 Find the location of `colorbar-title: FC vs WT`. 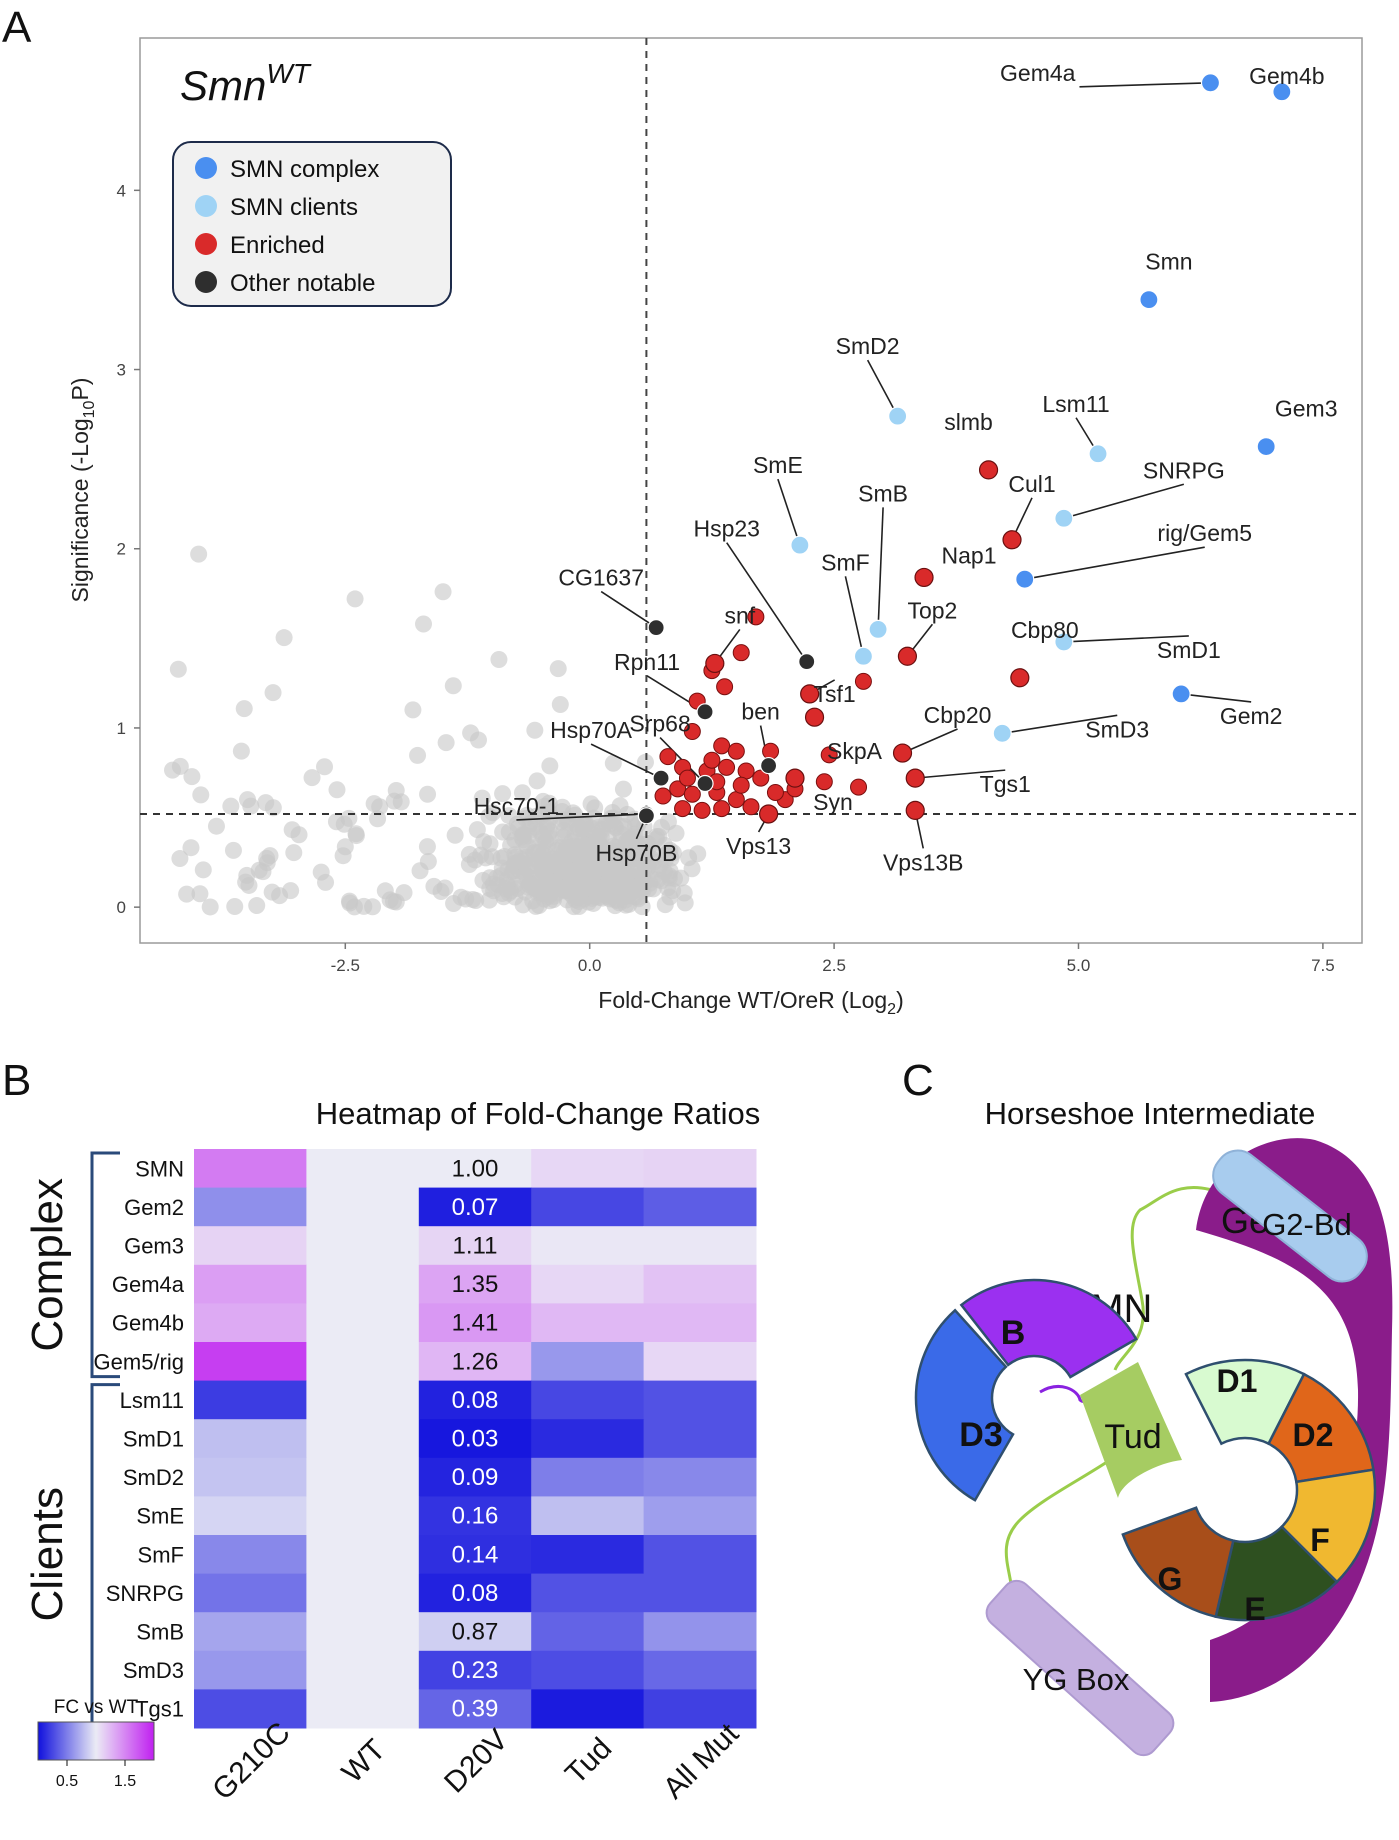

colorbar-title: FC vs WT is located at coordinates (96, 1707).